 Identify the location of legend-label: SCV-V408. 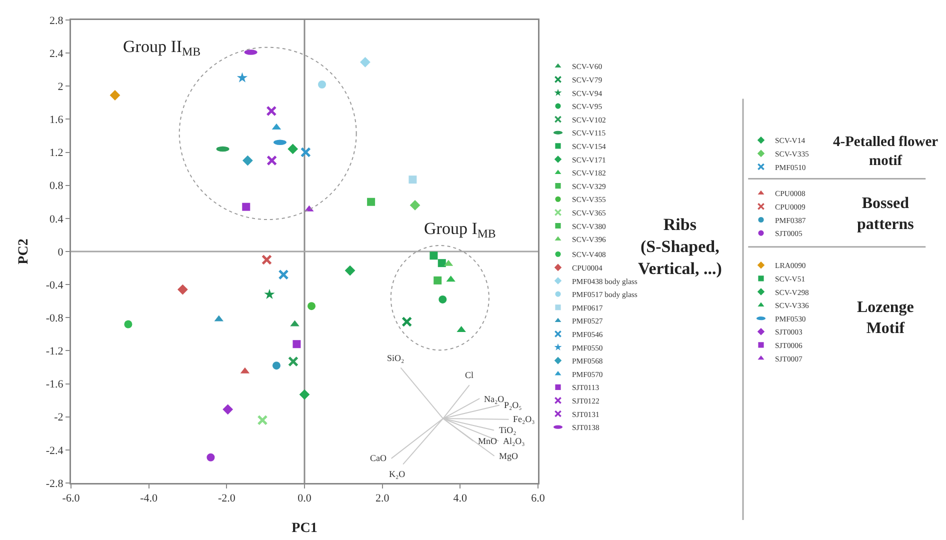
(589, 255).